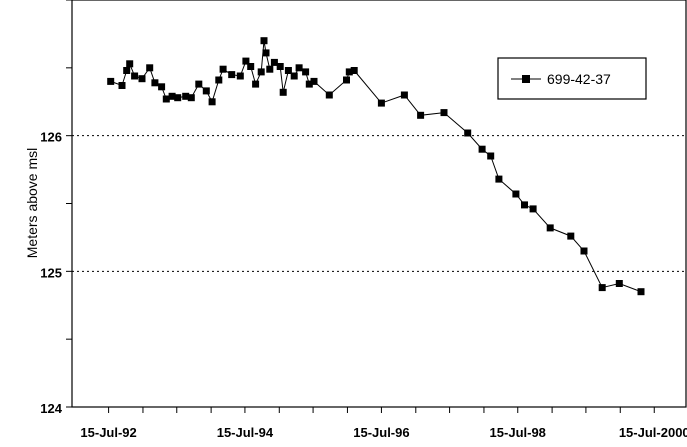 This screenshot has height=447, width=687. Describe the element at coordinates (245, 432) in the screenshot. I see `x-tick-label: 15-Jul-94` at that location.